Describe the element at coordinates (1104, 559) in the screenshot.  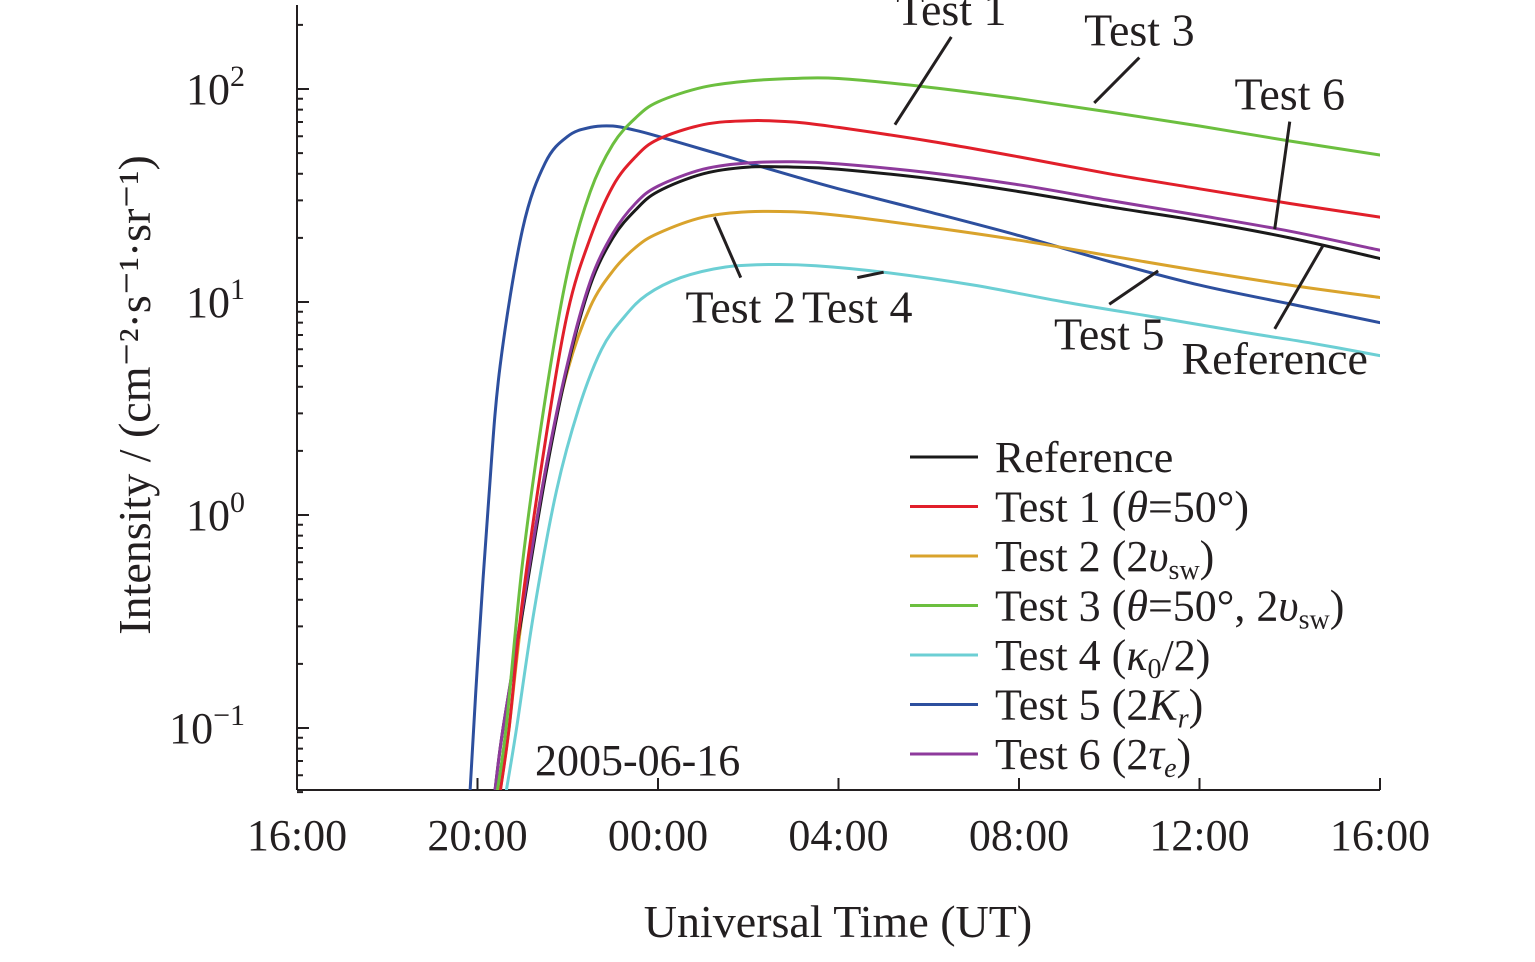
I see `legend-label: Test 2 (2υsw)` at that location.